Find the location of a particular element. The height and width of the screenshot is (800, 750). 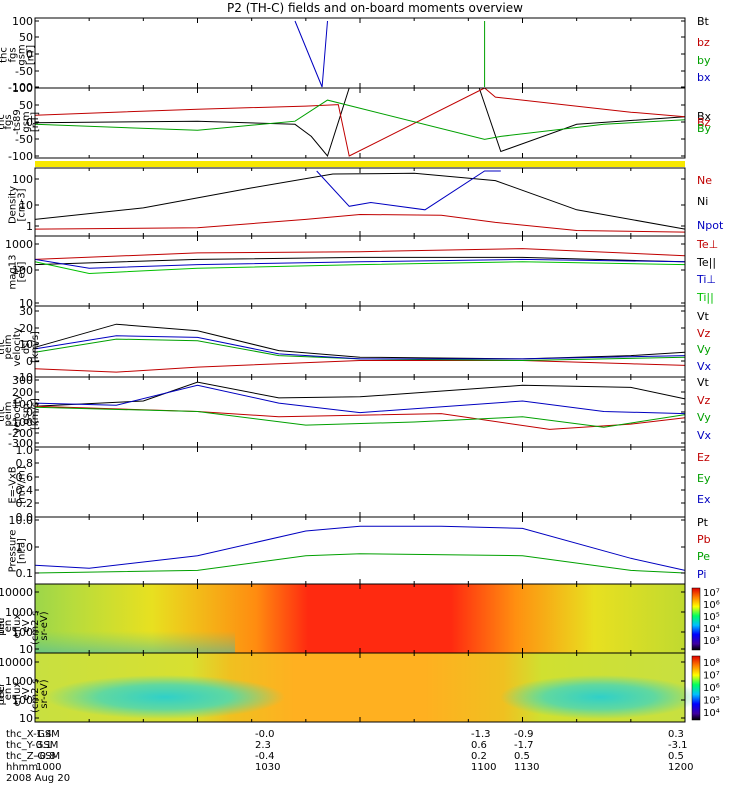

colorbar-label: 10⁸ is located at coordinates (711, 663).